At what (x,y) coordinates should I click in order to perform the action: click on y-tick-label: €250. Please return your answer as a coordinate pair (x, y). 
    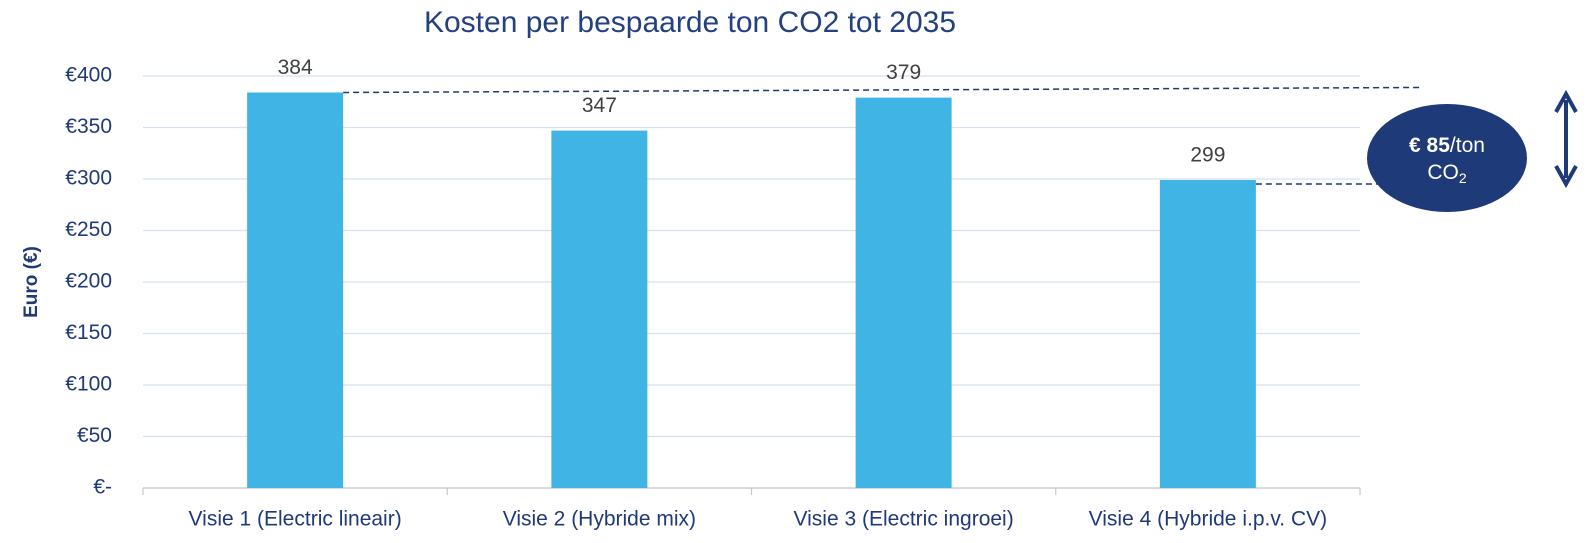
    Looking at the image, I should click on (88, 229).